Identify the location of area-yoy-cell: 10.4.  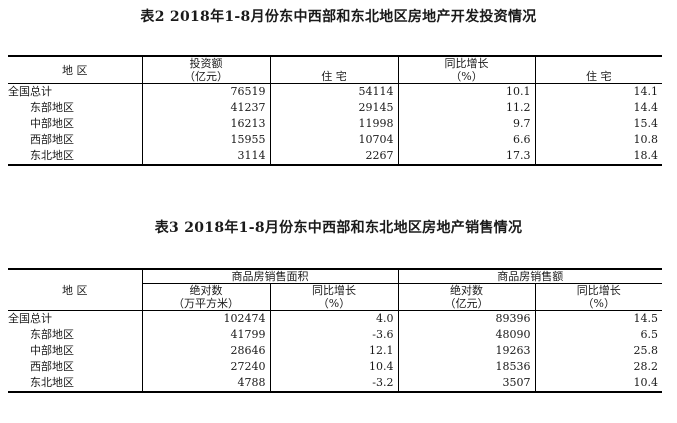
(334, 367).